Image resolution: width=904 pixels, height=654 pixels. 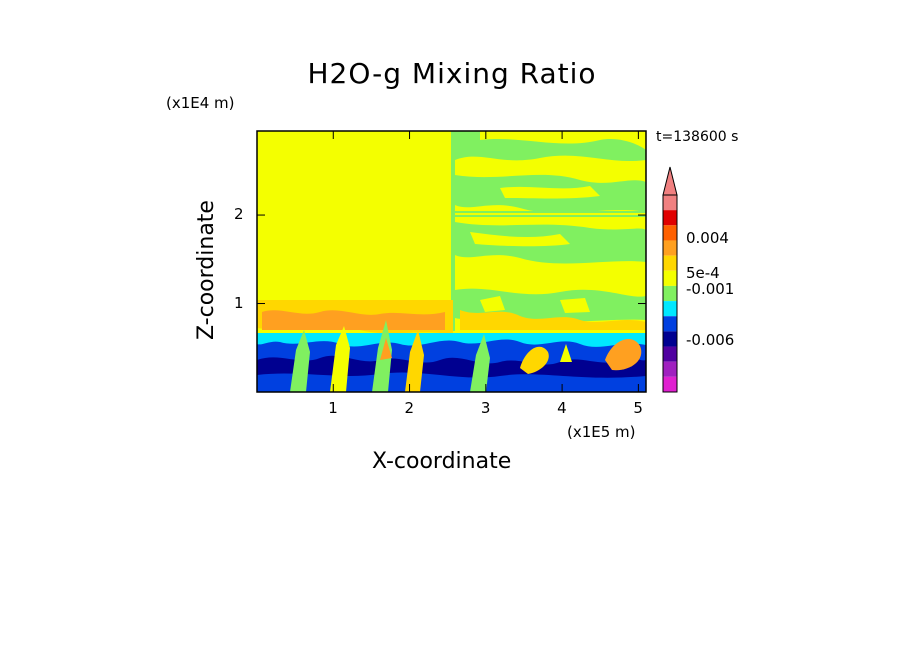 What do you see at coordinates (442, 461) in the screenshot?
I see `x-axis-label: X-coordinate` at bounding box center [442, 461].